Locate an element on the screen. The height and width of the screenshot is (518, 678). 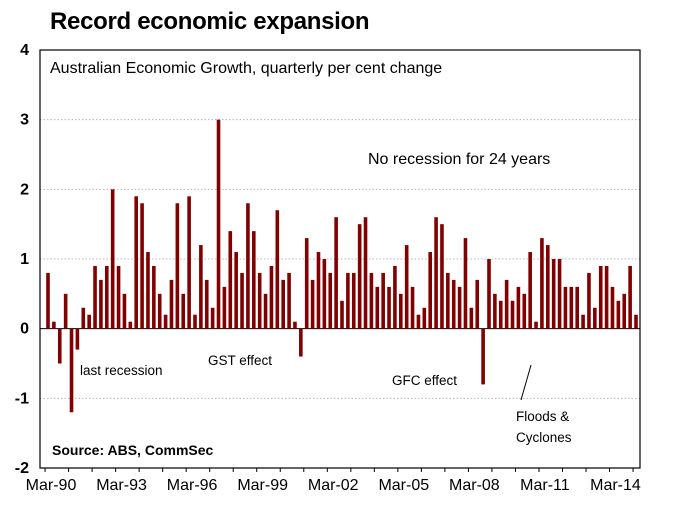
x-tick-label: Mar-90 is located at coordinates (51, 485).